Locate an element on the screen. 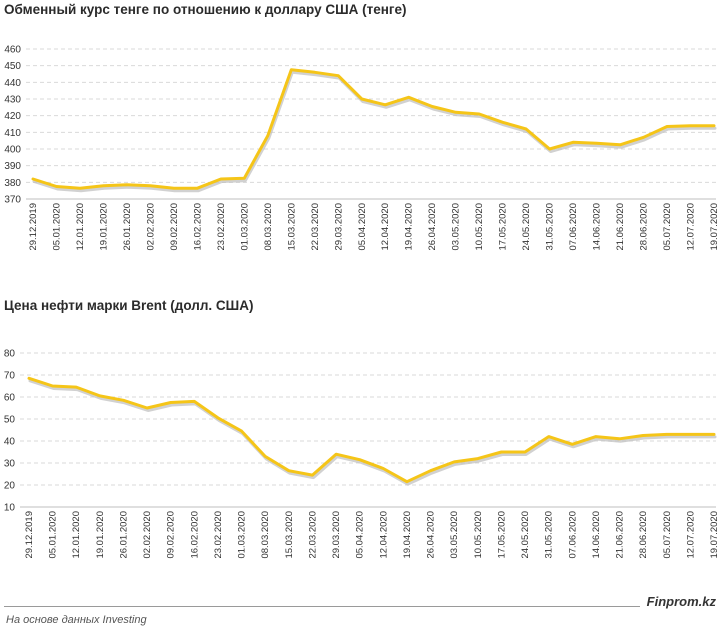  y-tick-label: 50 is located at coordinates (10, 420).